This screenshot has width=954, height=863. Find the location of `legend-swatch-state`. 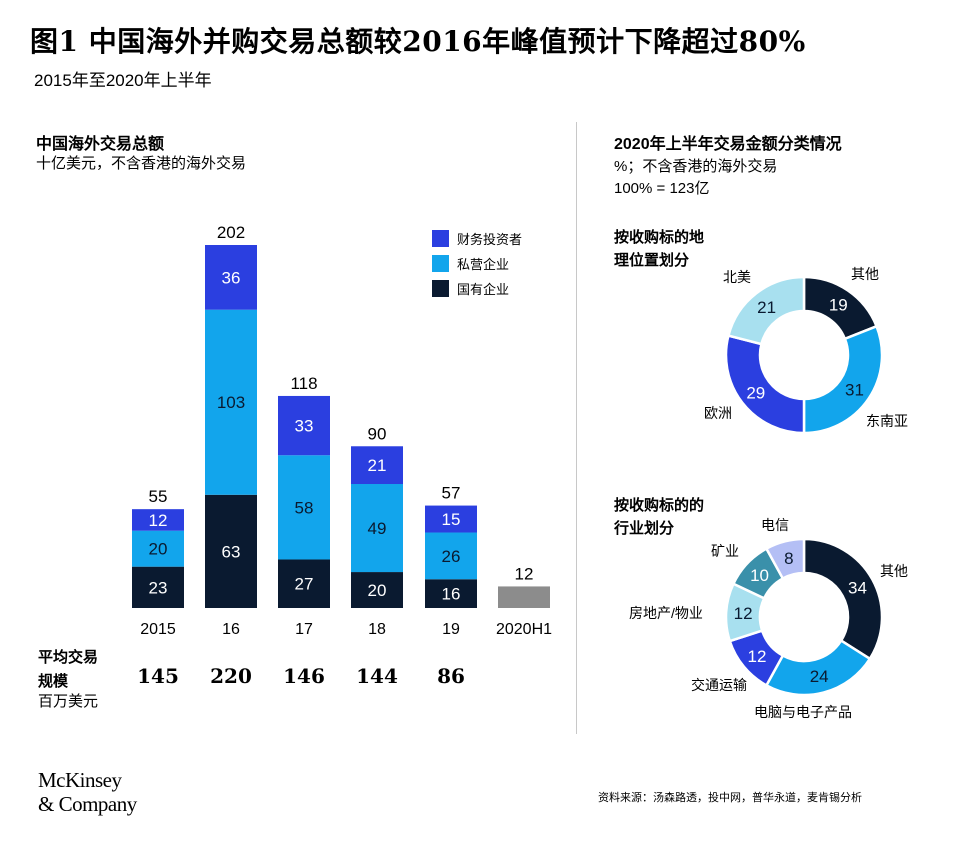

legend-swatch-state is located at coordinates (440, 288).